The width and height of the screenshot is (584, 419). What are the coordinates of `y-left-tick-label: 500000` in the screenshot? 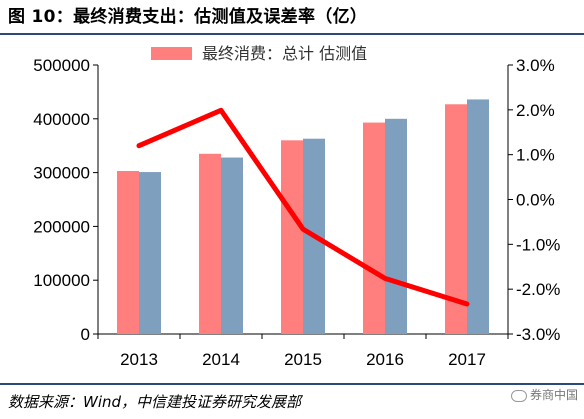 It's located at (61, 65).